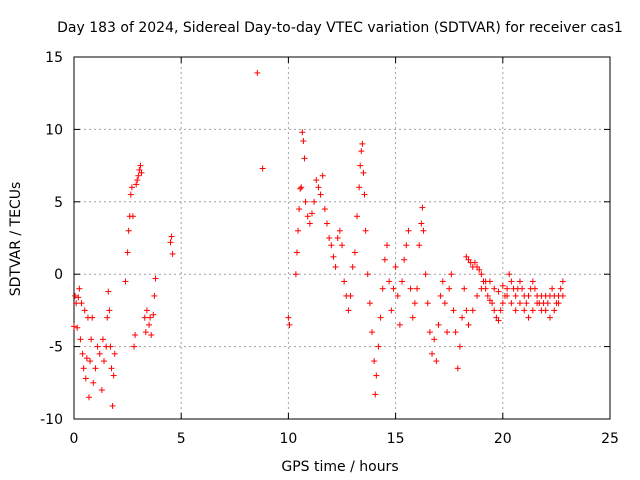  What do you see at coordinates (74, 439) in the screenshot?
I see `x-tick-label: 0` at bounding box center [74, 439].